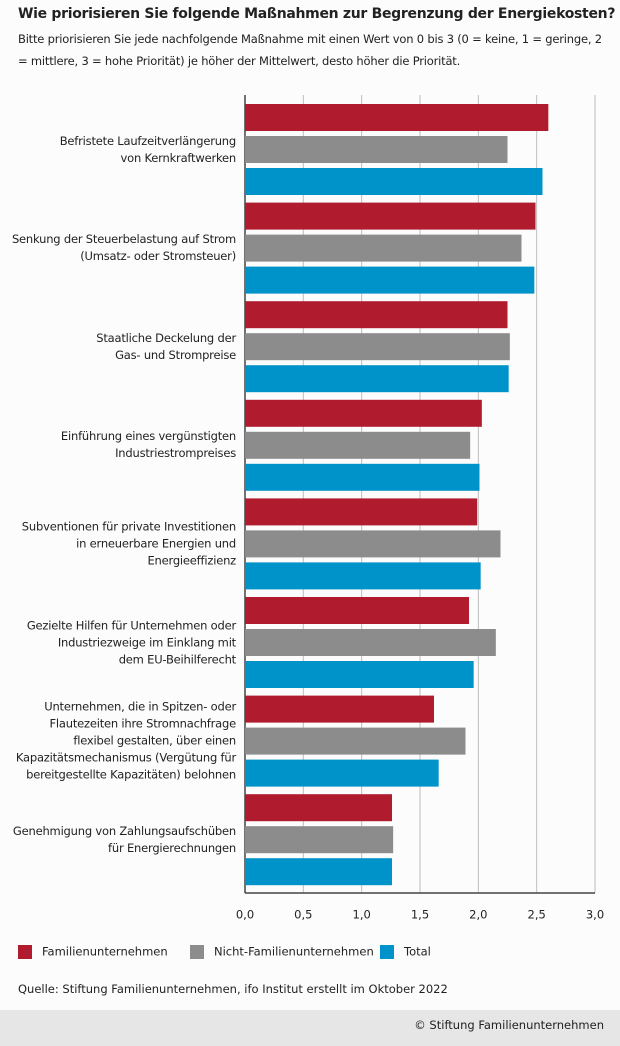 The height and width of the screenshot is (1046, 620). Describe the element at coordinates (420, 915) in the screenshot. I see `x-tick-label: 1,5` at that location.